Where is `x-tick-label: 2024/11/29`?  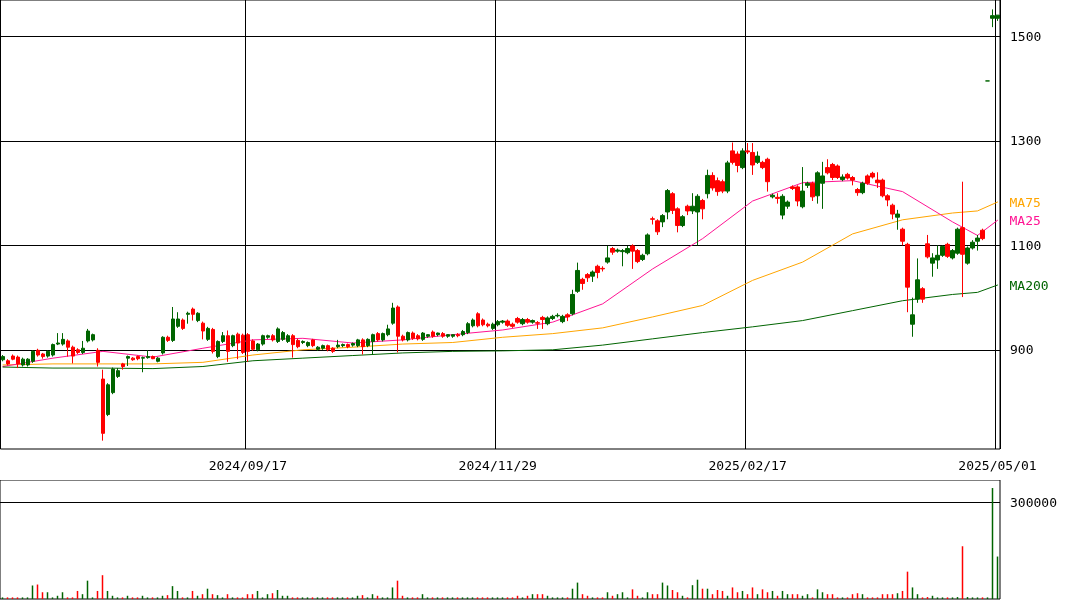
x-tick-label: 2024/11/29 is located at coordinates (497, 465).